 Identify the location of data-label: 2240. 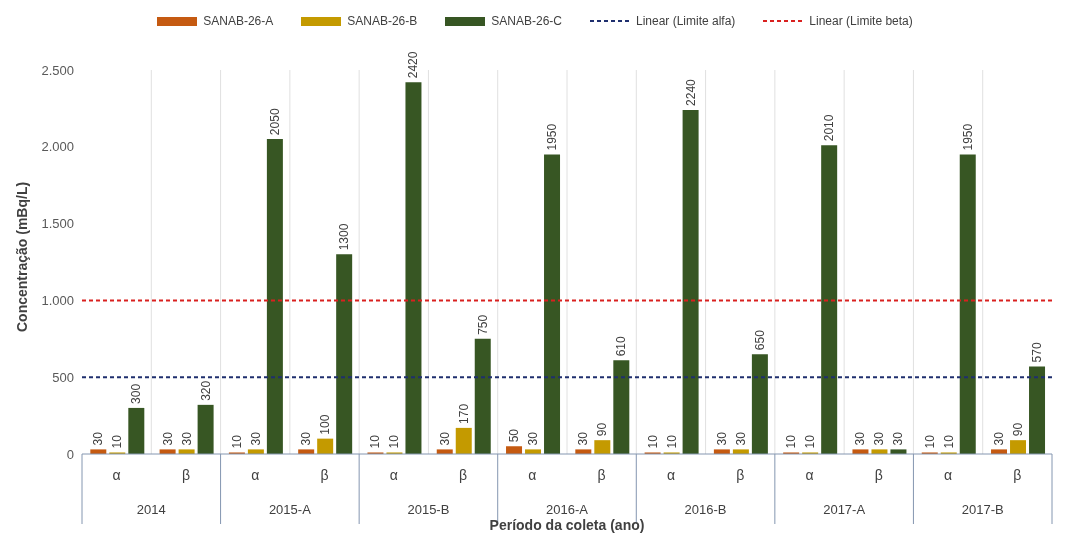
(690, 92).